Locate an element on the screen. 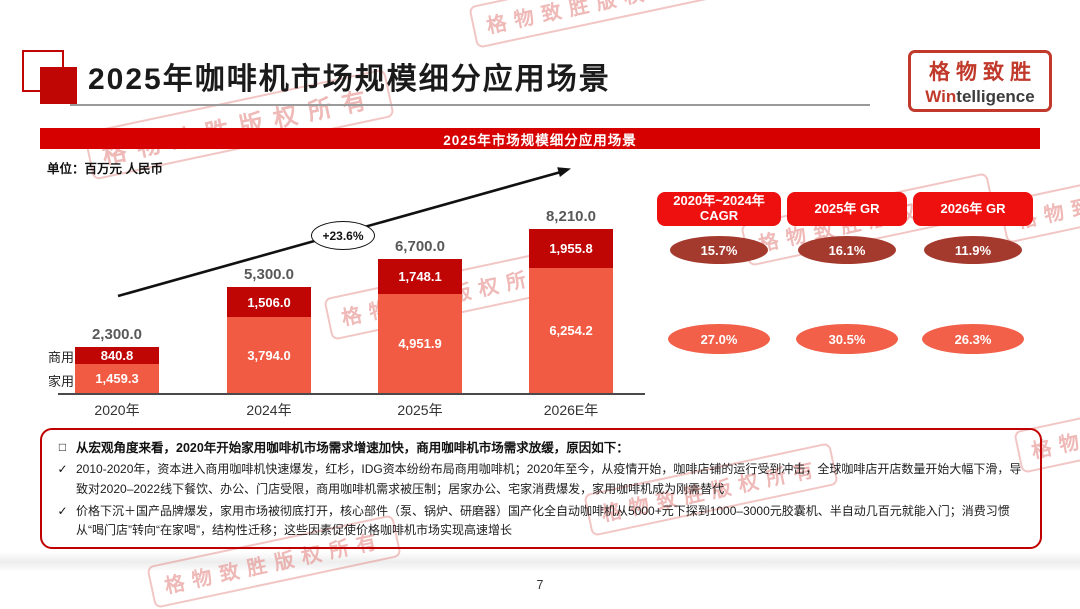 Image resolution: width=1080 pixels, height=609 pixels. stats-column: 2025年 GR 16.1% 30.5% is located at coordinates (847, 273).